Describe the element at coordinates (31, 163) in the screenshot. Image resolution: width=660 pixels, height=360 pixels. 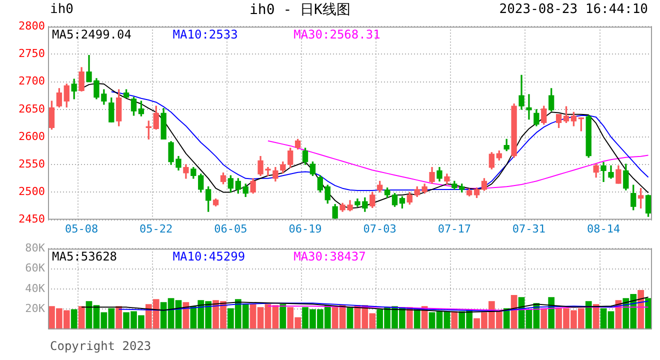
I see `y-tick-label: 2550` at that location.